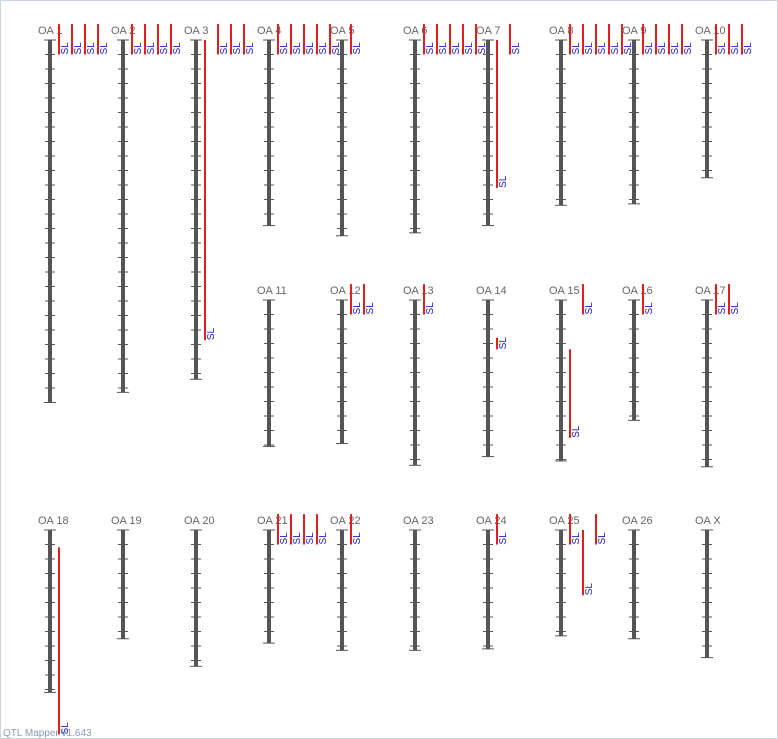 This screenshot has height=739, width=778. Describe the element at coordinates (342, 31) in the screenshot. I see `chromosome-label: OA 5` at that location.